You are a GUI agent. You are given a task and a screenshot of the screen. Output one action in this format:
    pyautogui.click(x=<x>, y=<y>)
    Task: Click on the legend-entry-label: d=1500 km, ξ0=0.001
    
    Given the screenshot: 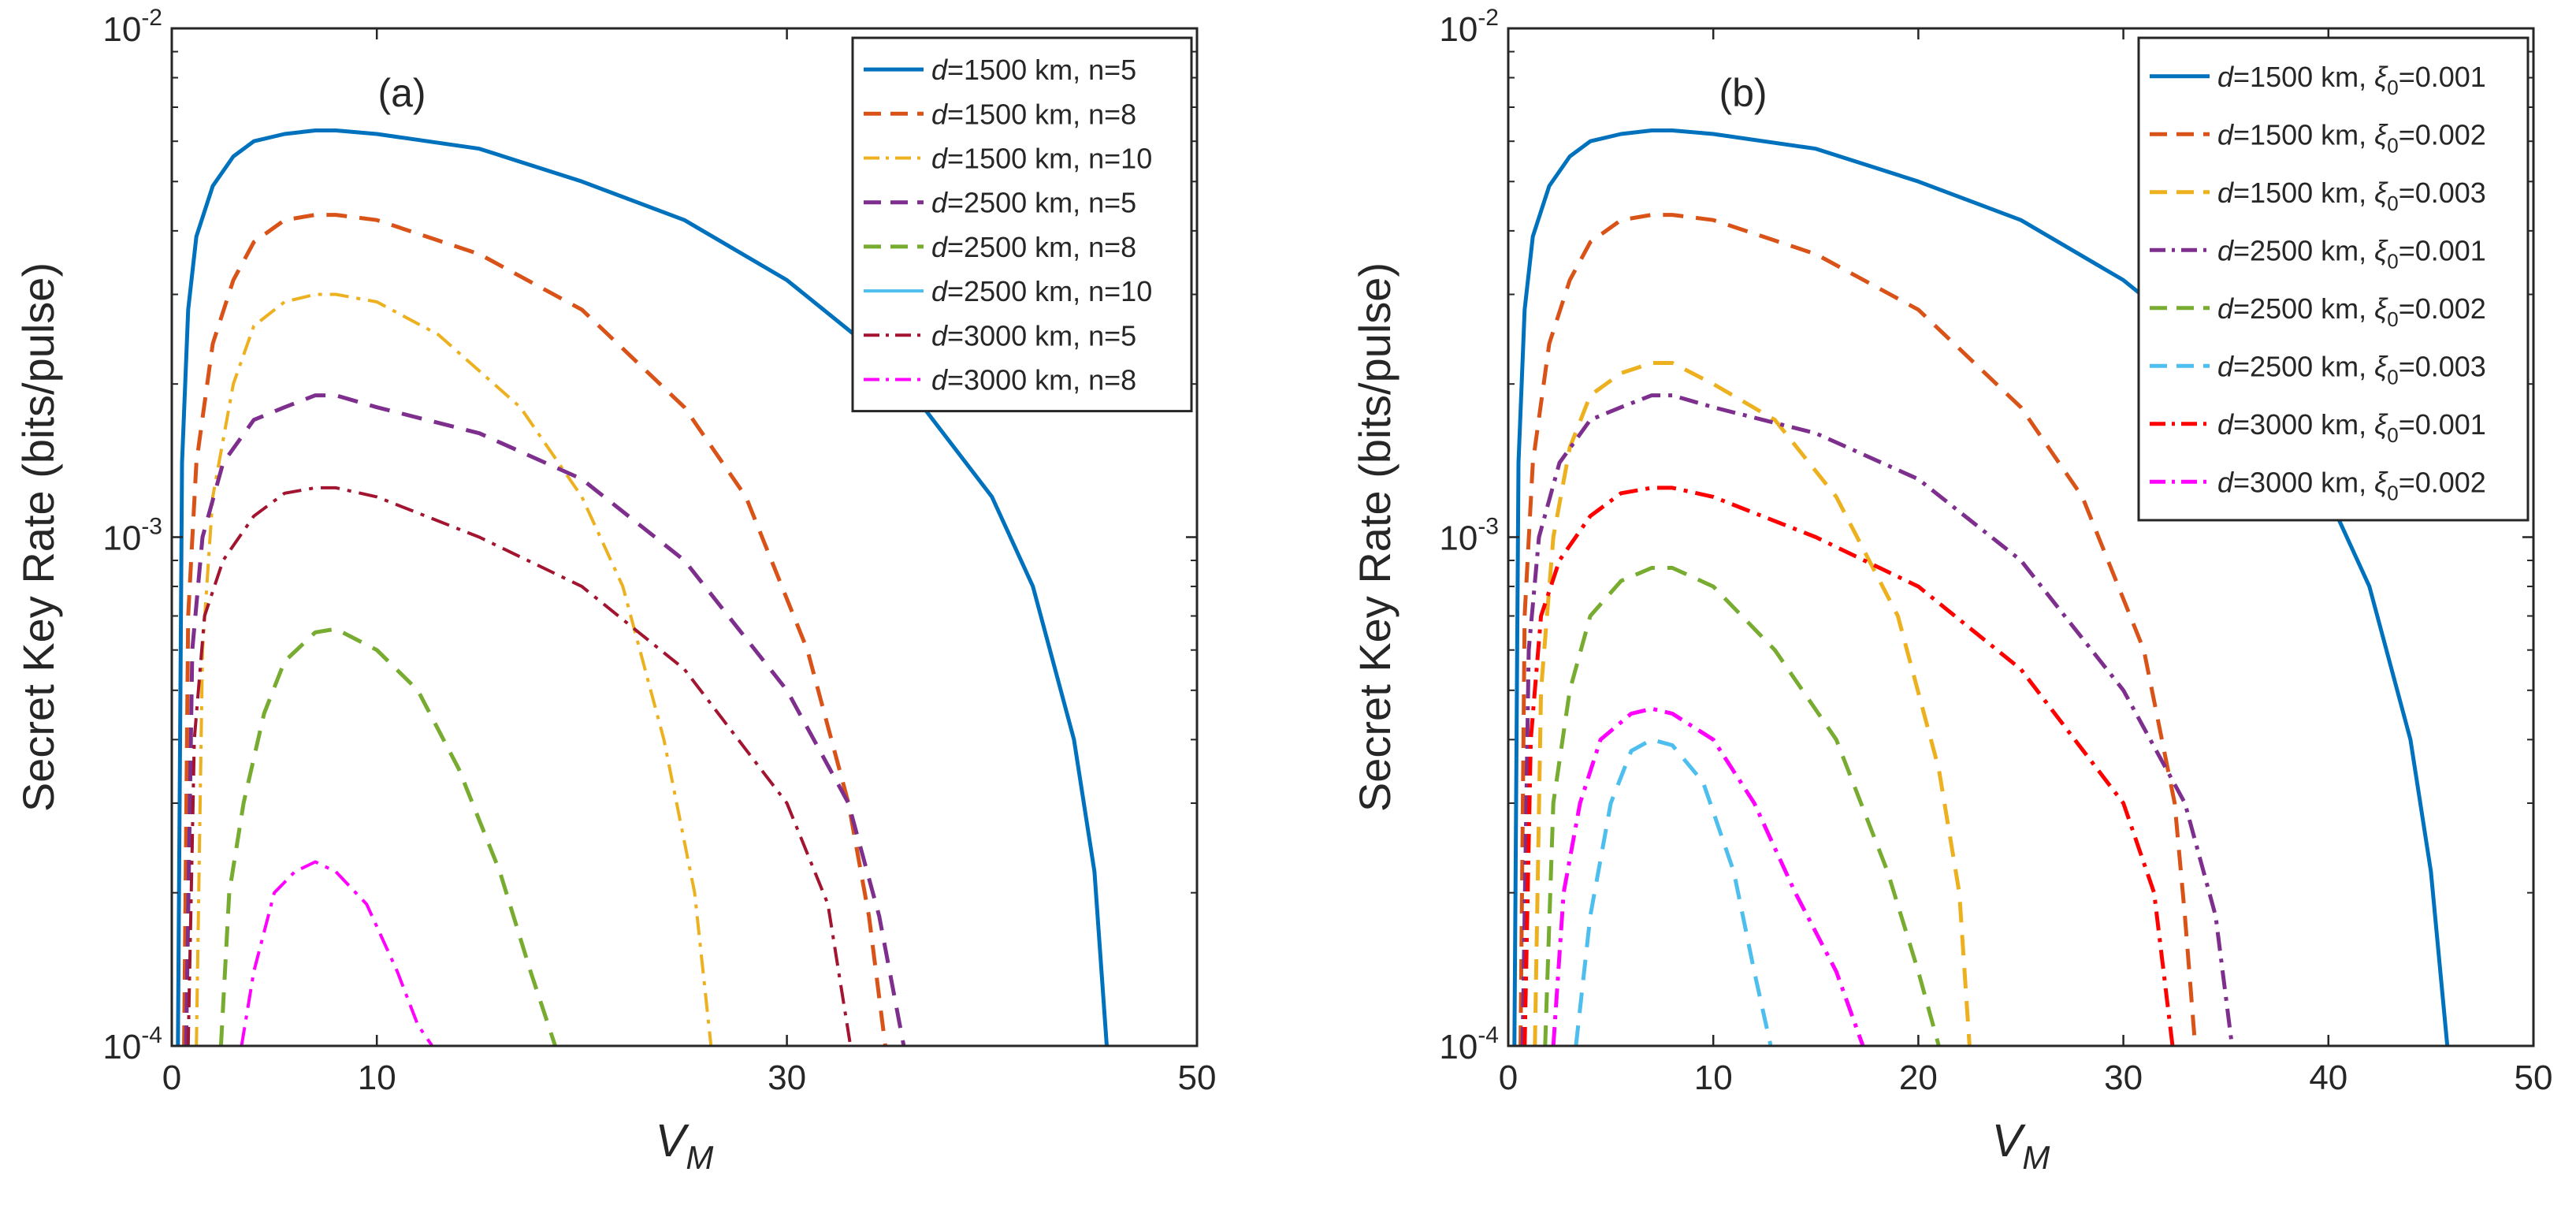 What is the action you would take?
    pyautogui.click(x=2351, y=80)
    